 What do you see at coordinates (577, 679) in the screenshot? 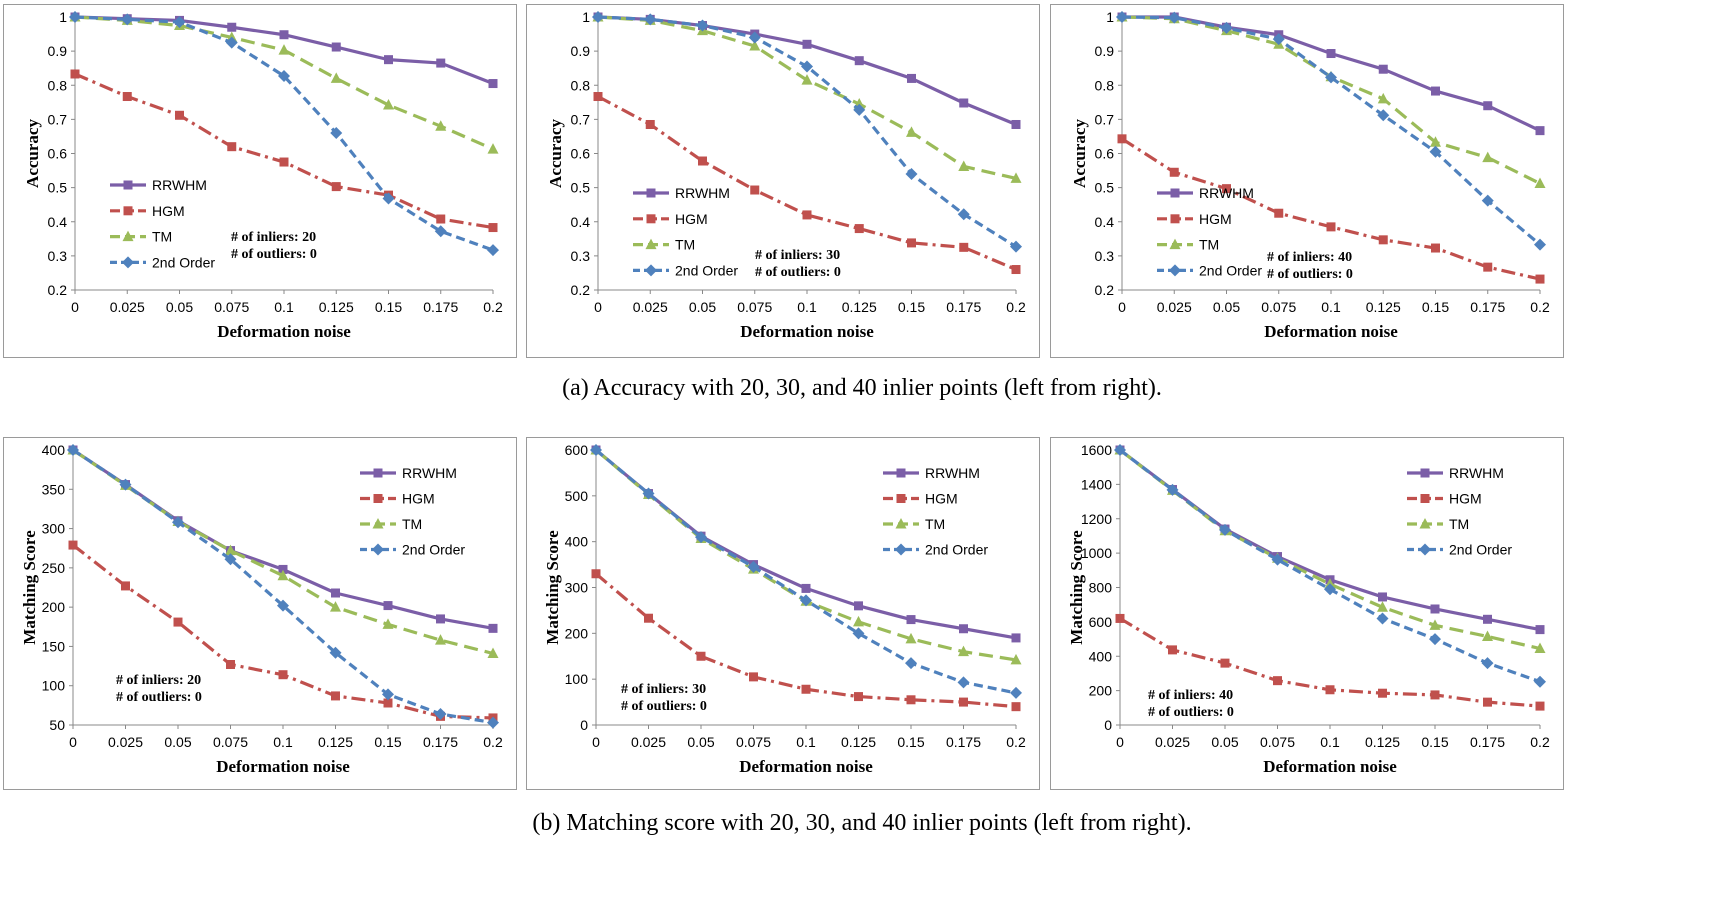
I see `y-tick-label: 100` at bounding box center [577, 679].